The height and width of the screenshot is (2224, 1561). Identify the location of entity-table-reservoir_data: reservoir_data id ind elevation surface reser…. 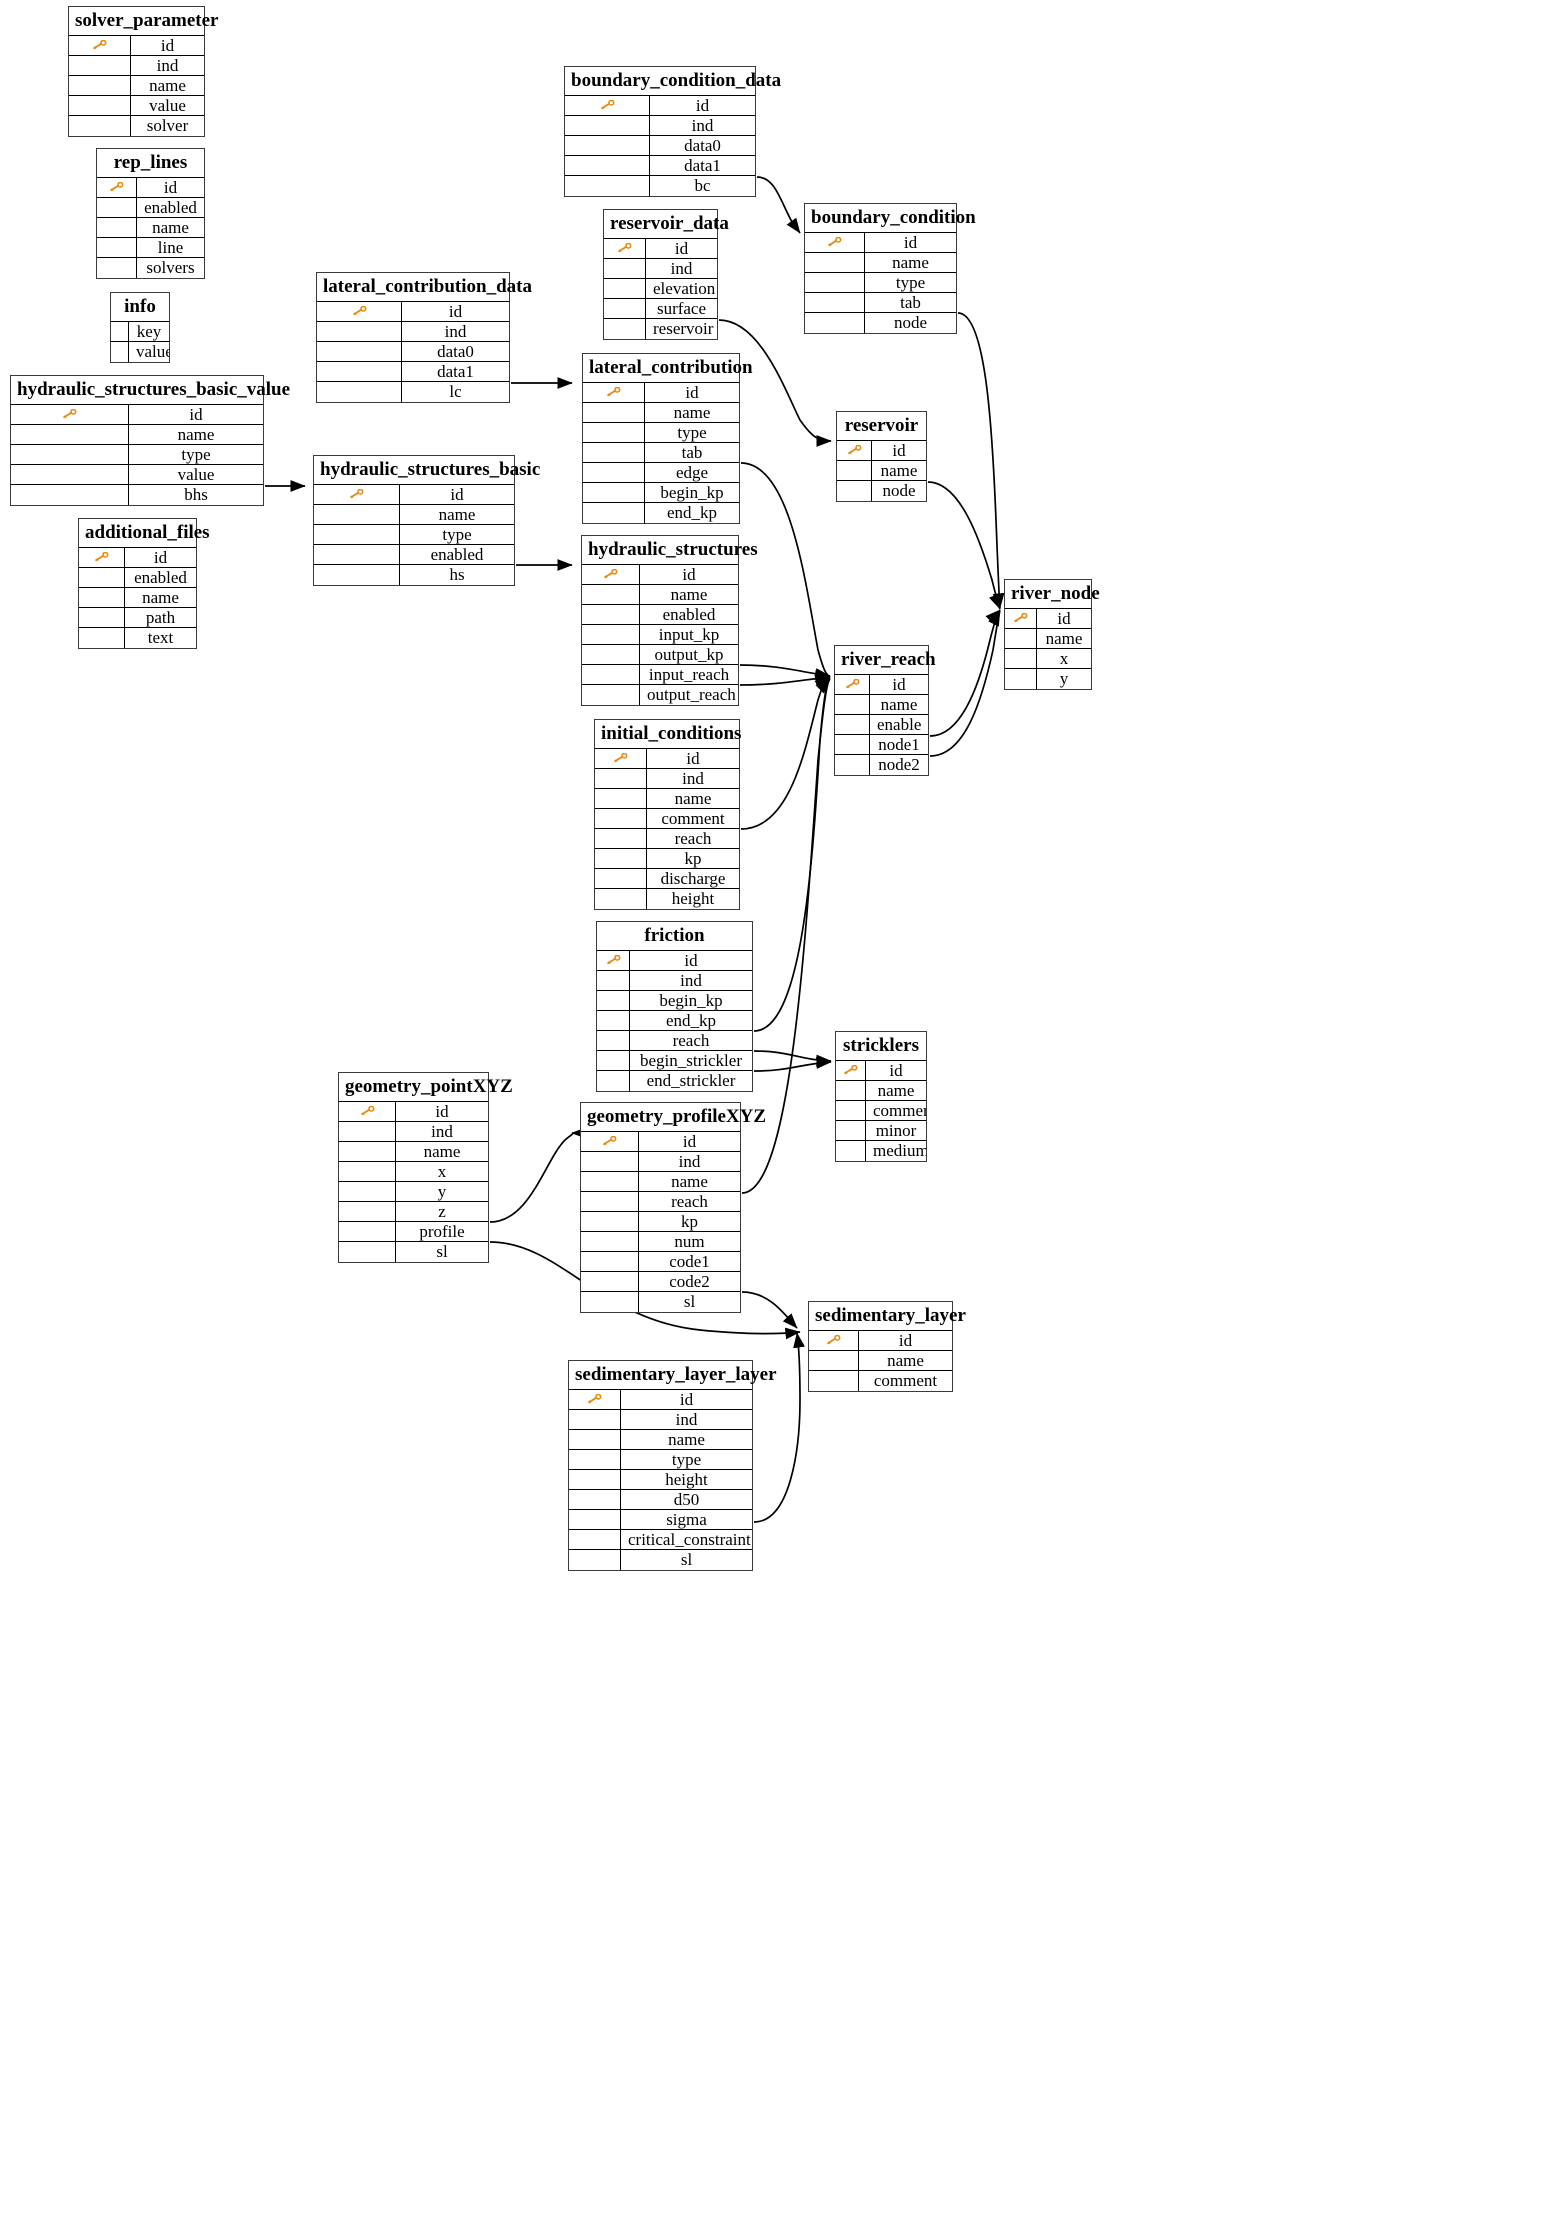
(666, 274).